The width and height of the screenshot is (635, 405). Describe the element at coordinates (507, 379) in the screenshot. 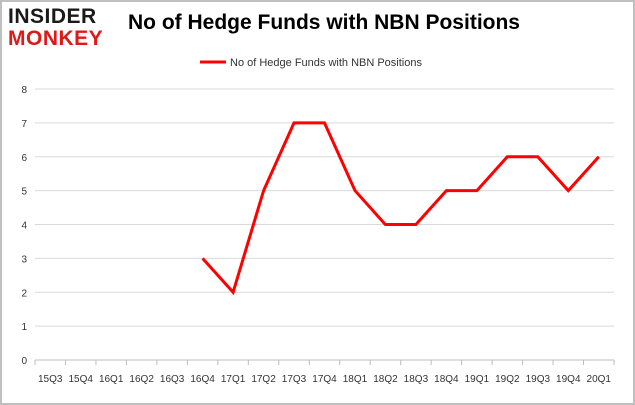

I see `x-tick-label: 19Q2` at that location.